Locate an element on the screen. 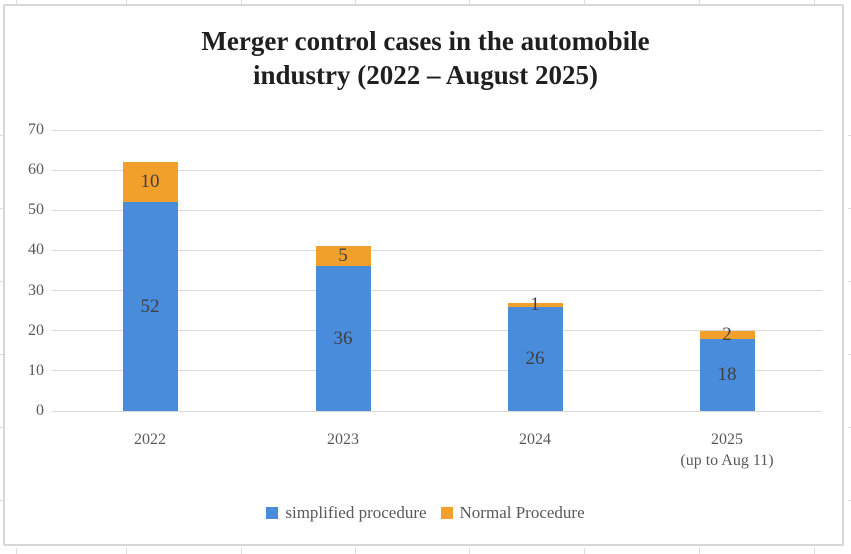 This screenshot has height=554, width=851. bar-segment-normal-procedure-2025 is located at coordinates (727, 334).